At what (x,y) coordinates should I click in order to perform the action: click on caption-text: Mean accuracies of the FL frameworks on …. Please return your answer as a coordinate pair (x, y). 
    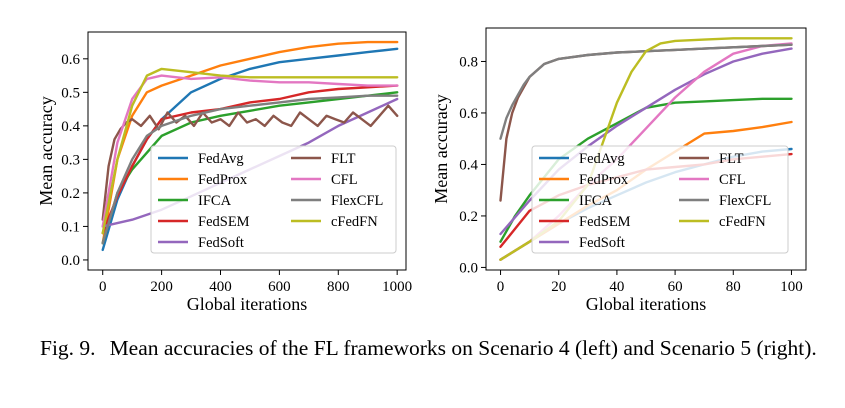
    Looking at the image, I should click on (463, 348).